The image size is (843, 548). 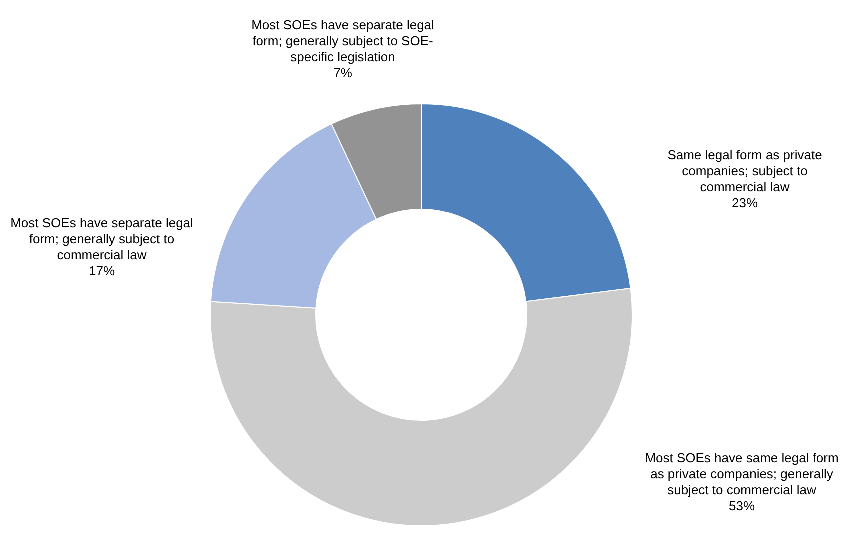 What do you see at coordinates (742, 506) in the screenshot?
I see `data-label: 53%` at bounding box center [742, 506].